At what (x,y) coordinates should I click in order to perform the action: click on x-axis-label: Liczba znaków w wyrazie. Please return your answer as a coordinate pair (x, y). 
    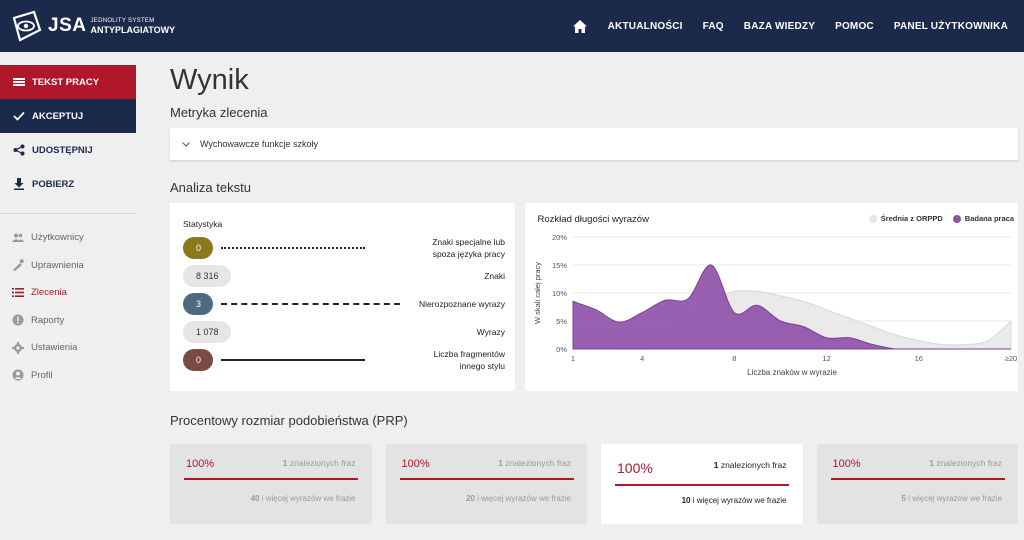
    Looking at the image, I should click on (792, 372).